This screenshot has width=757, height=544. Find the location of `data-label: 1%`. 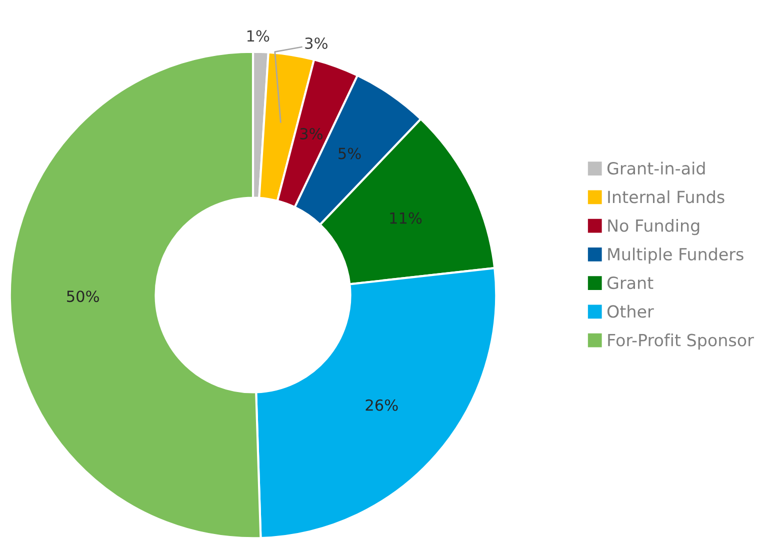

data-label: 1% is located at coordinates (258, 36).